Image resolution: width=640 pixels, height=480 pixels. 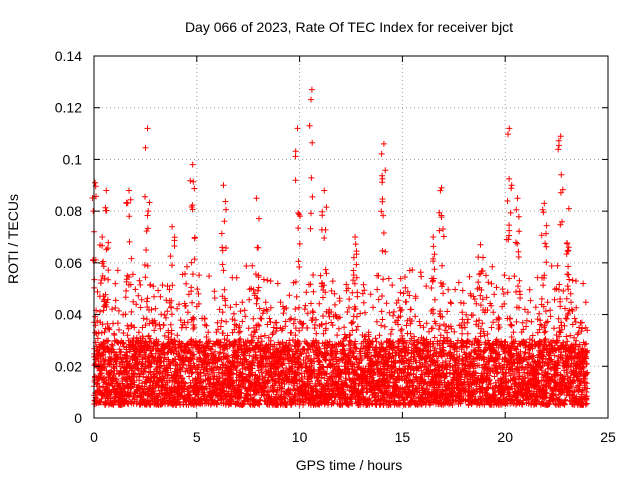 What do you see at coordinates (78, 418) in the screenshot?
I see `y-tick-label: 0` at bounding box center [78, 418].